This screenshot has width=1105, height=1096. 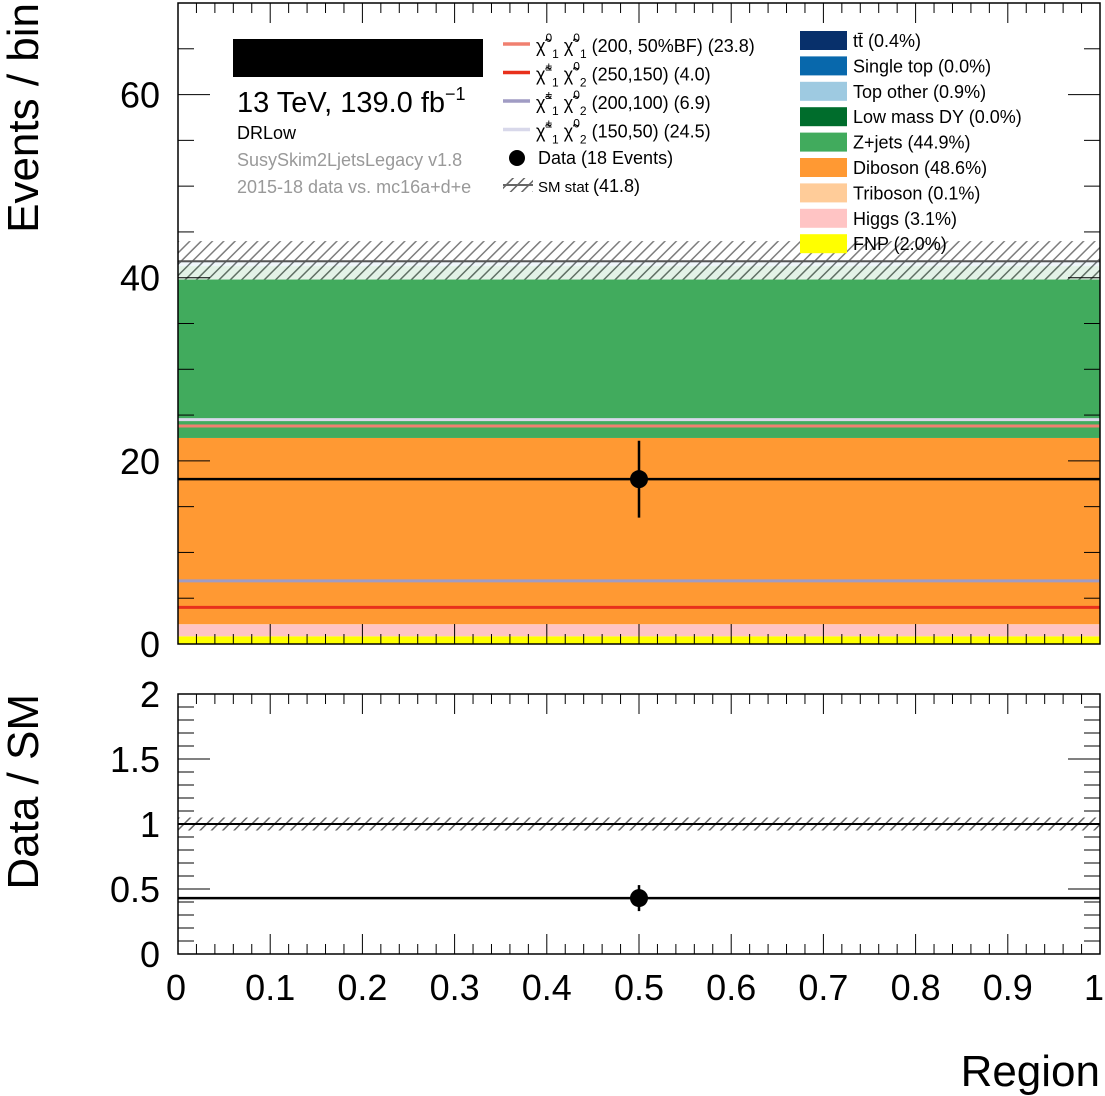 I want to click on signal-layer, so click(x=639, y=513).